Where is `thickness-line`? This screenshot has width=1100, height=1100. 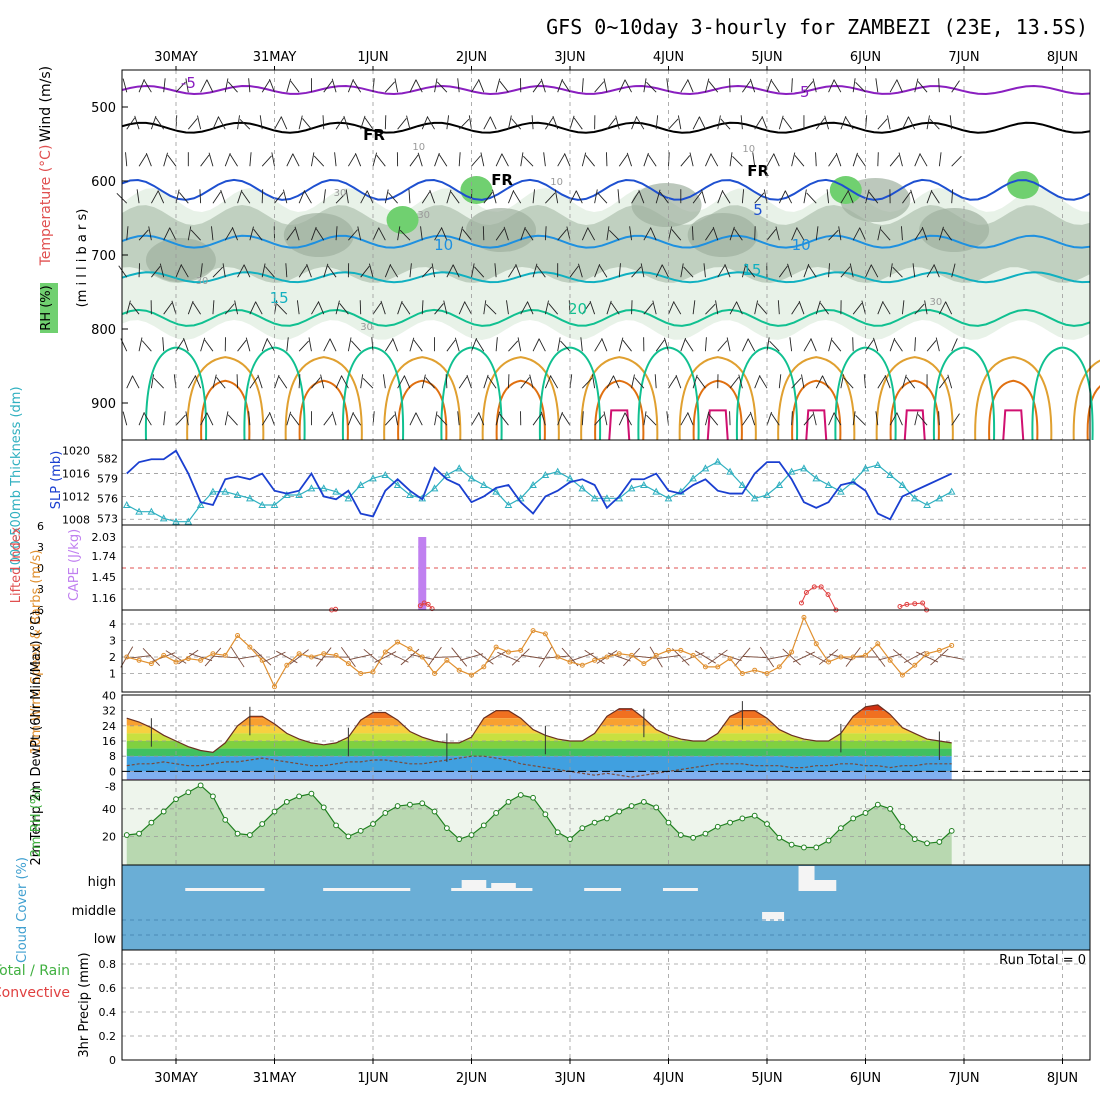
thickness-line is located at coordinates (539, 491).